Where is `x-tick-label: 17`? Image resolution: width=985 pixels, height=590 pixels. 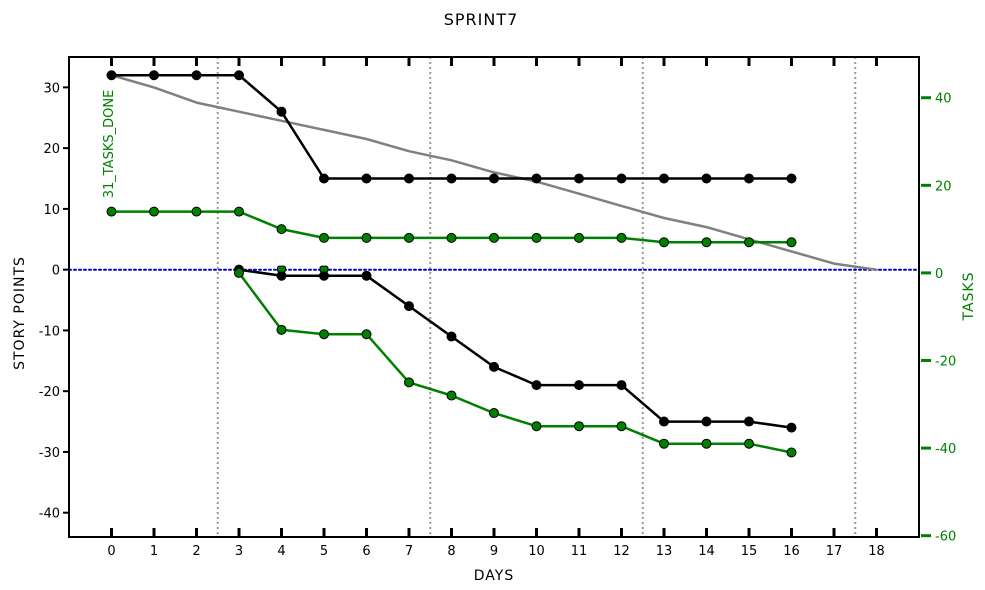 x-tick-label: 17 is located at coordinates (834, 551).